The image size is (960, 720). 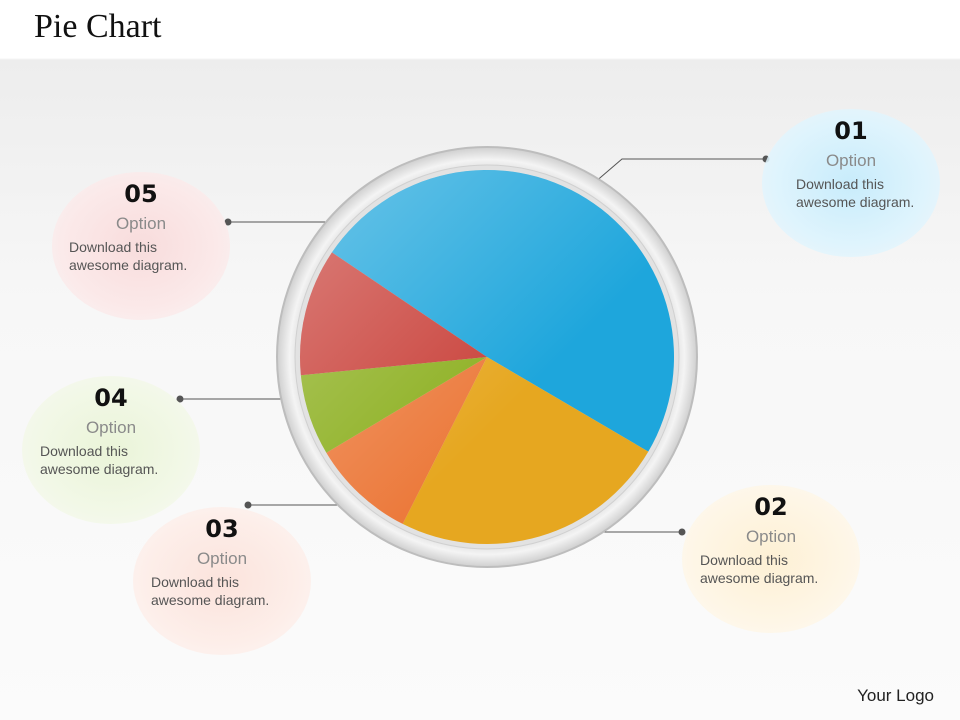 I want to click on option-number: 01, so click(x=851, y=131).